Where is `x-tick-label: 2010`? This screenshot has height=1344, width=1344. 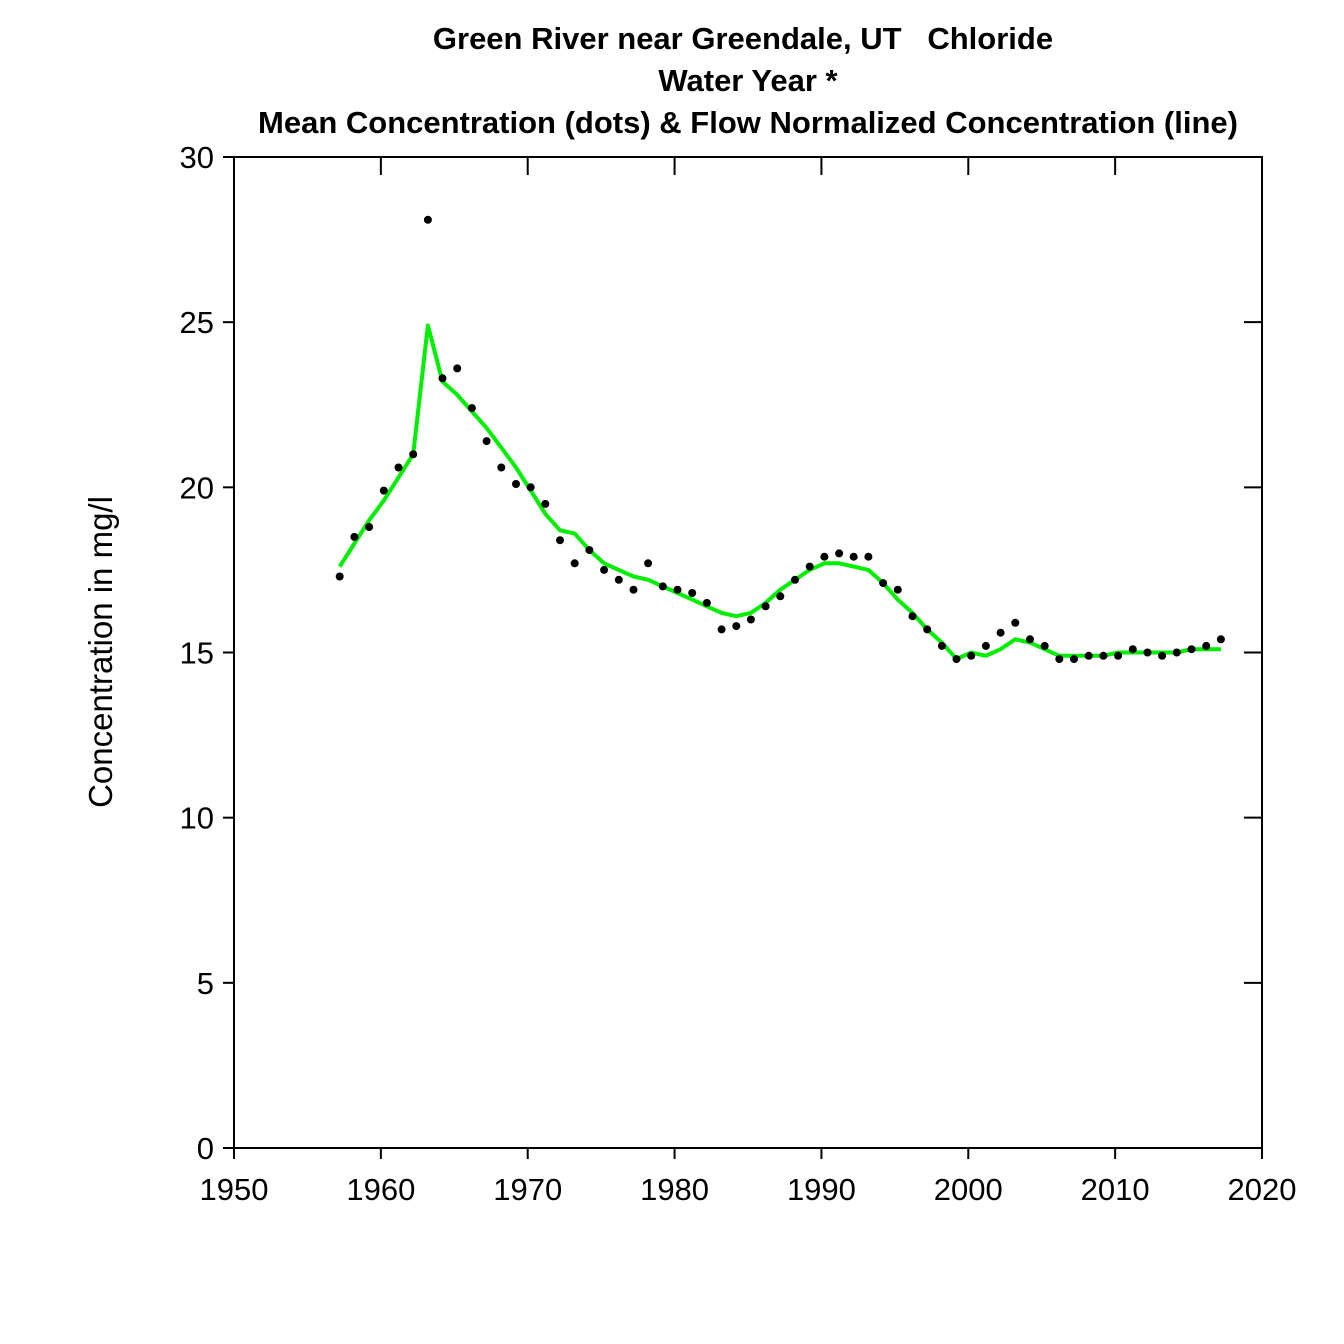
x-tick-label: 2010 is located at coordinates (1115, 1189).